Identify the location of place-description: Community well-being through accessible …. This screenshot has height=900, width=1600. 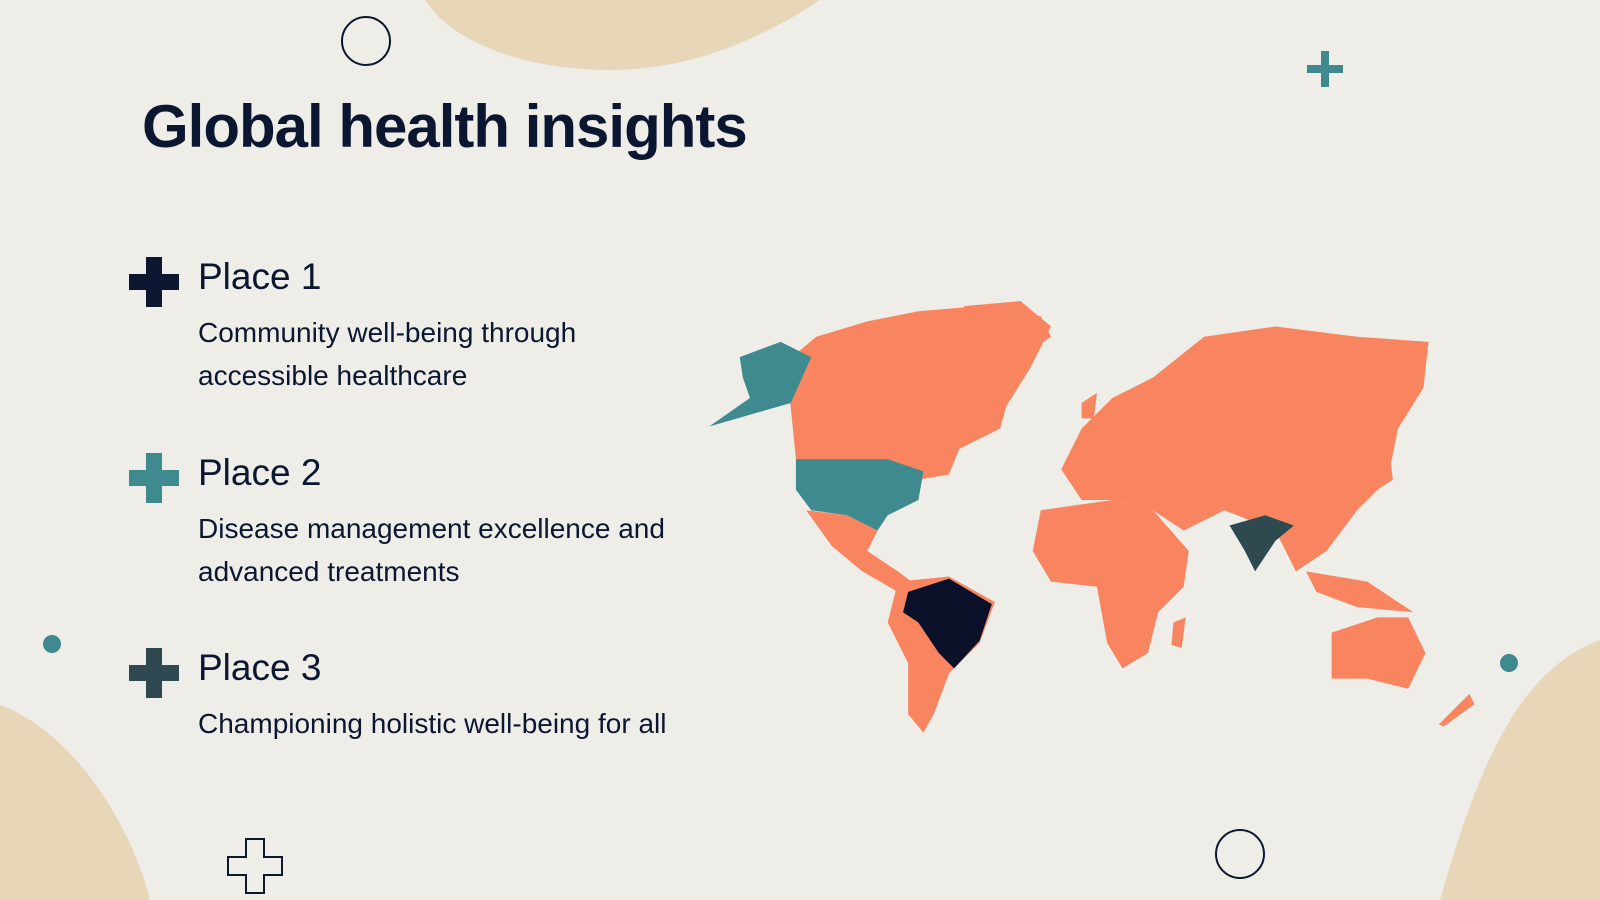
(387, 354).